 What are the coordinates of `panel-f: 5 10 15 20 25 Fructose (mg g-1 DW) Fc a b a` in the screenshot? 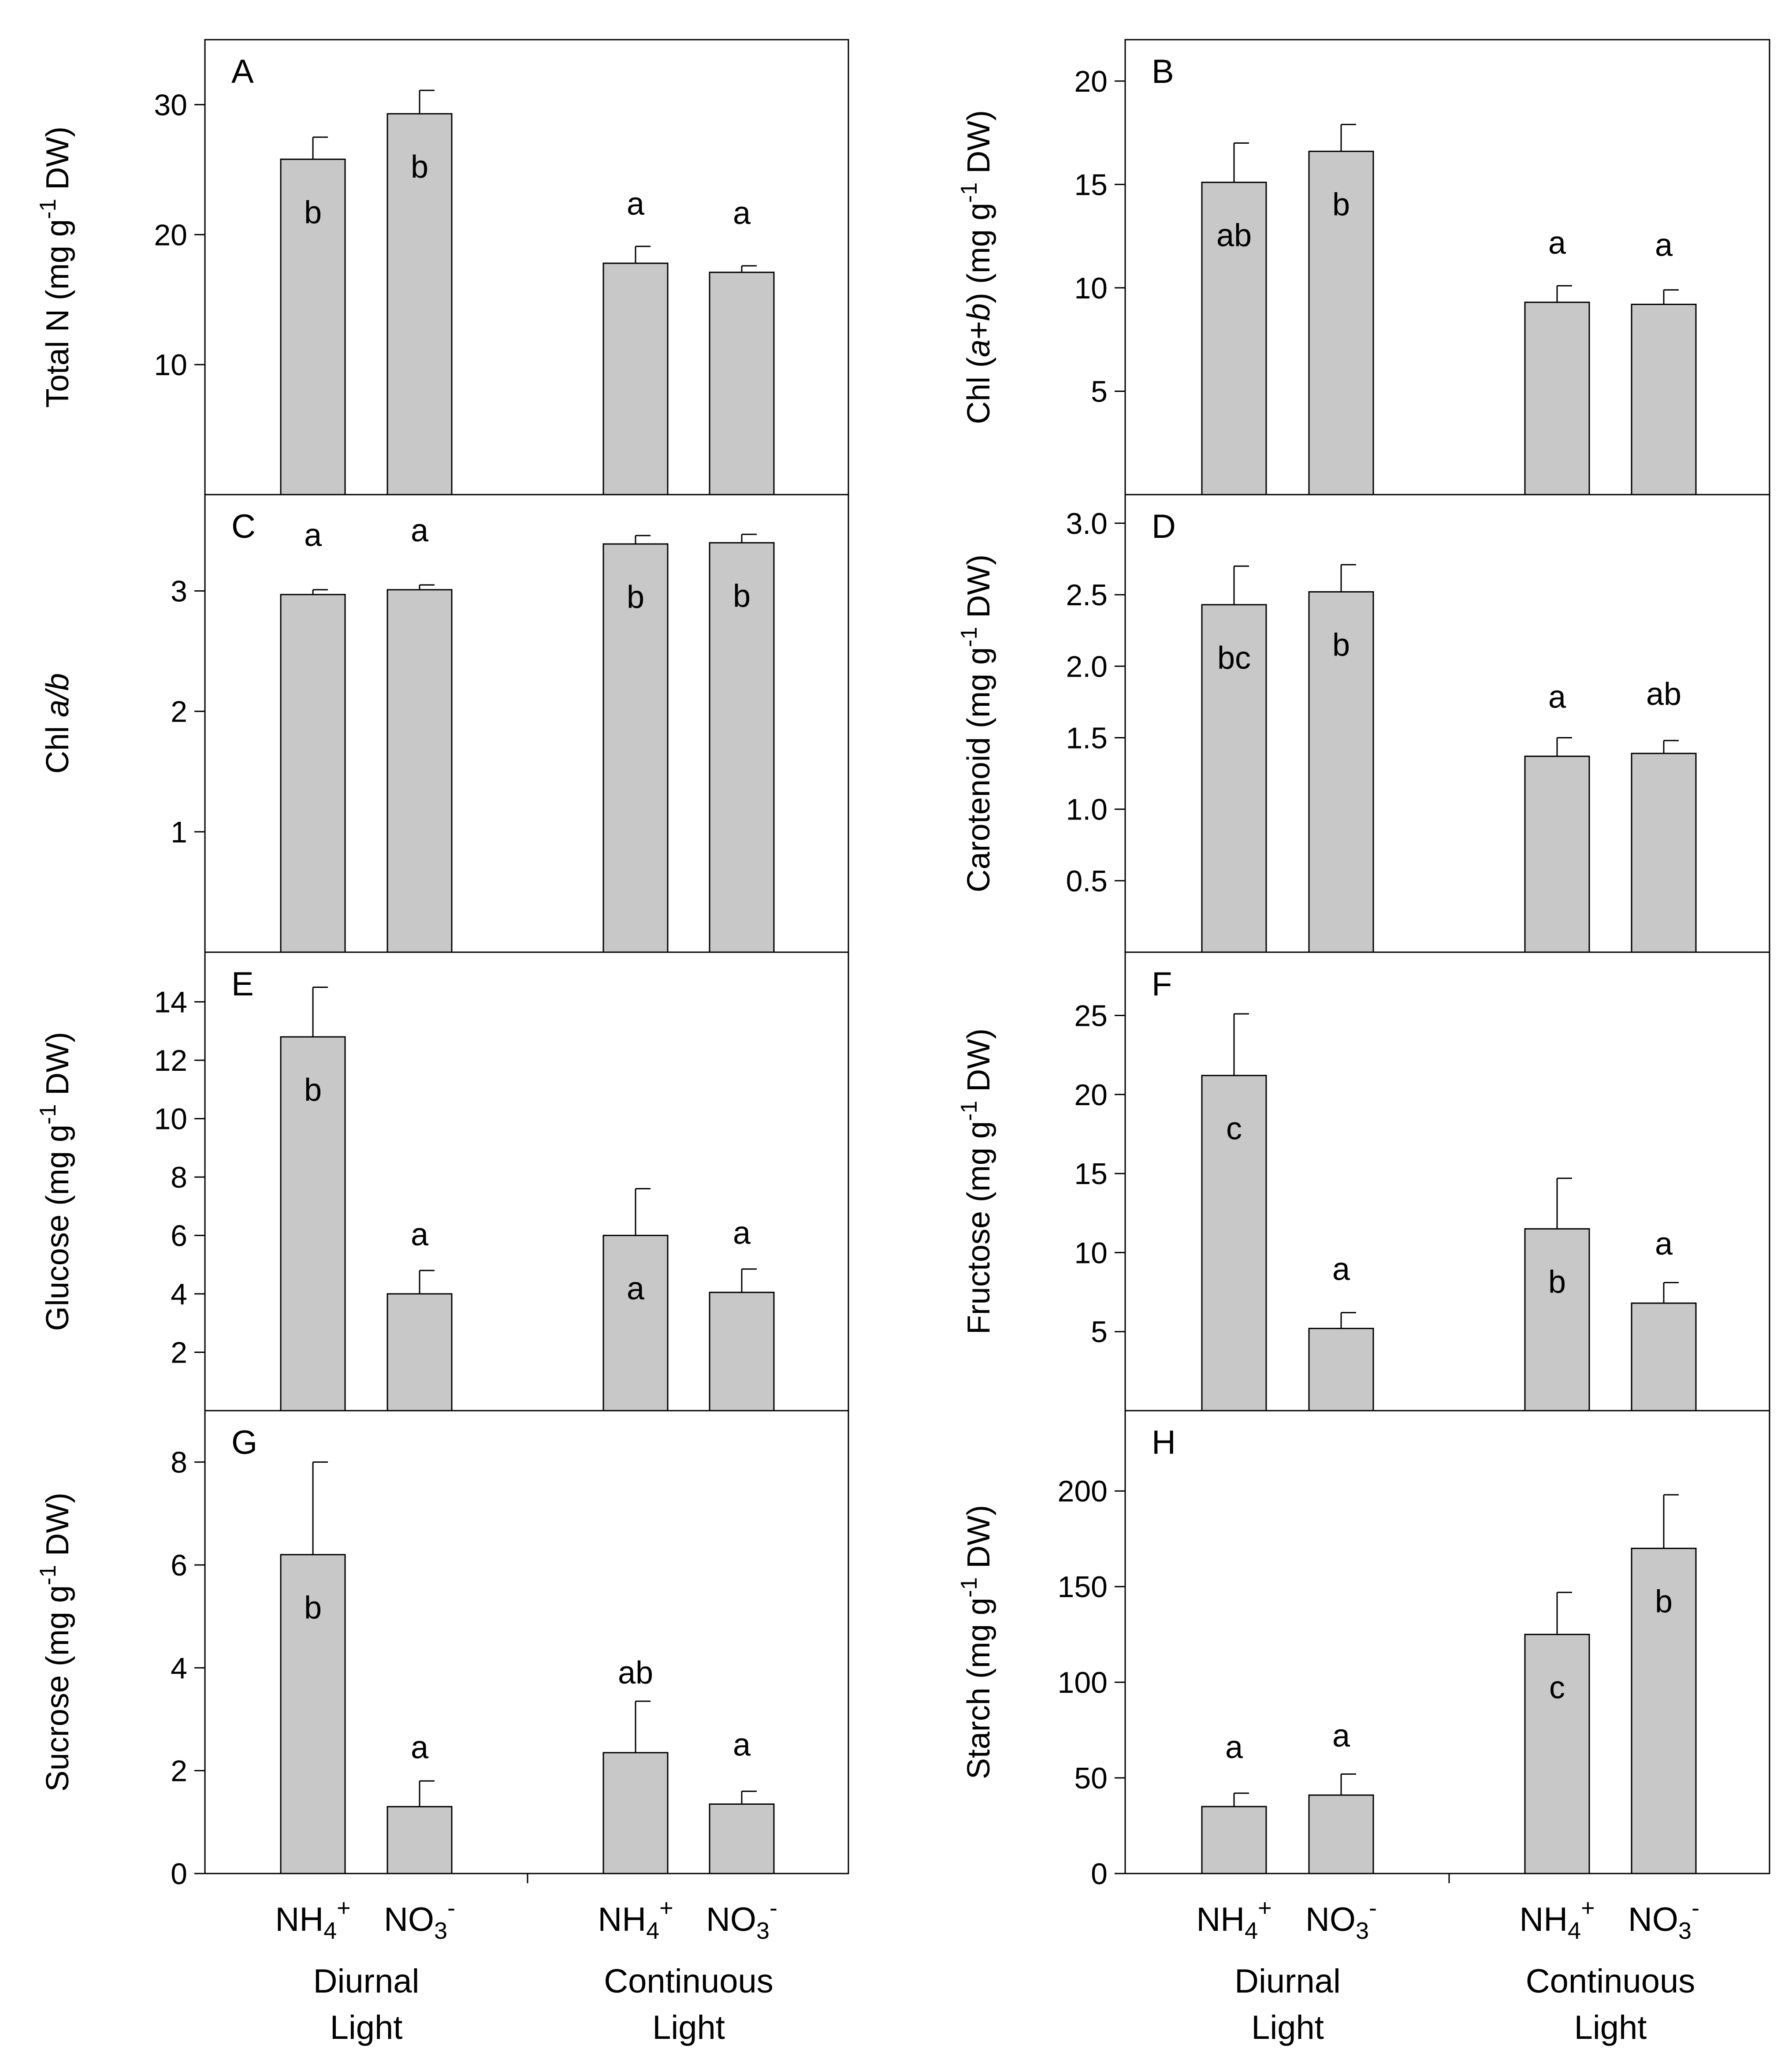 It's located at (1363, 1181).